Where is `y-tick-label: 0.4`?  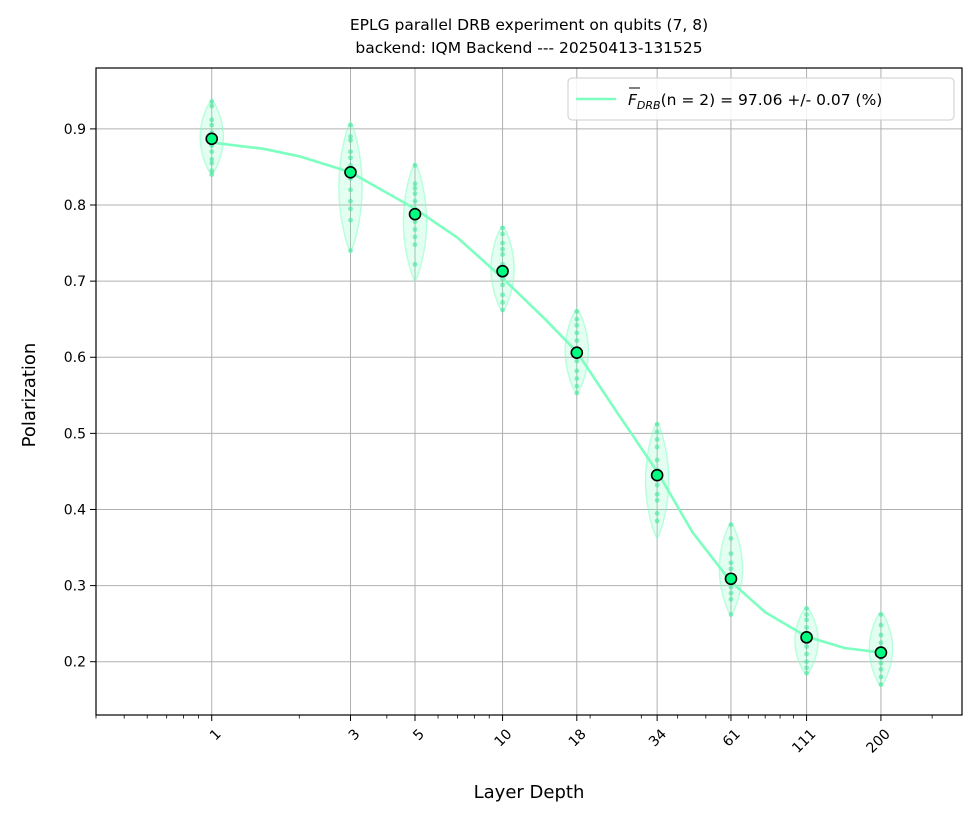 y-tick-label: 0.4 is located at coordinates (75, 510).